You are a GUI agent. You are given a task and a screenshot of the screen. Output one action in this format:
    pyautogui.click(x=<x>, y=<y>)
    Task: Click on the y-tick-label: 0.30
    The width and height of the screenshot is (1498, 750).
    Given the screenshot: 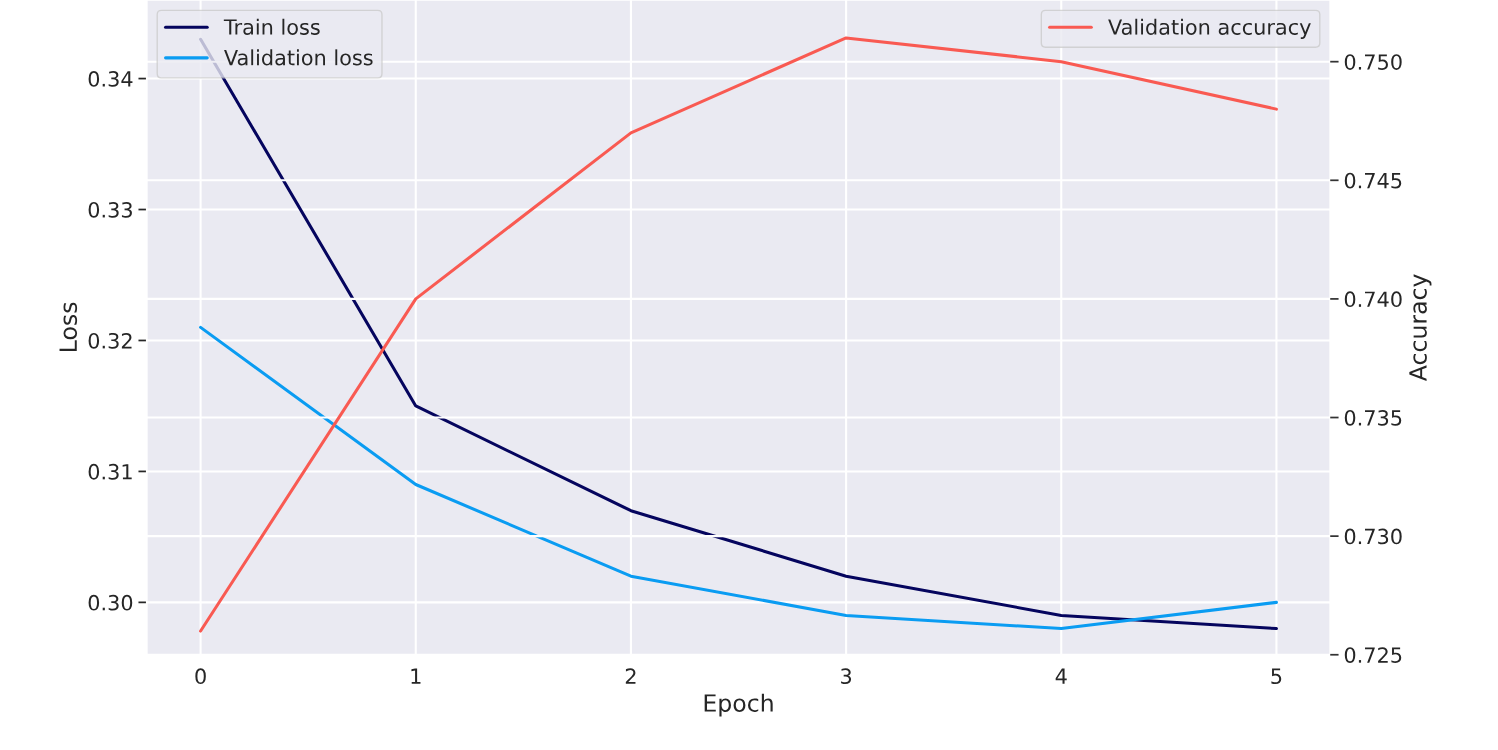 What is the action you would take?
    pyautogui.click(x=110, y=602)
    